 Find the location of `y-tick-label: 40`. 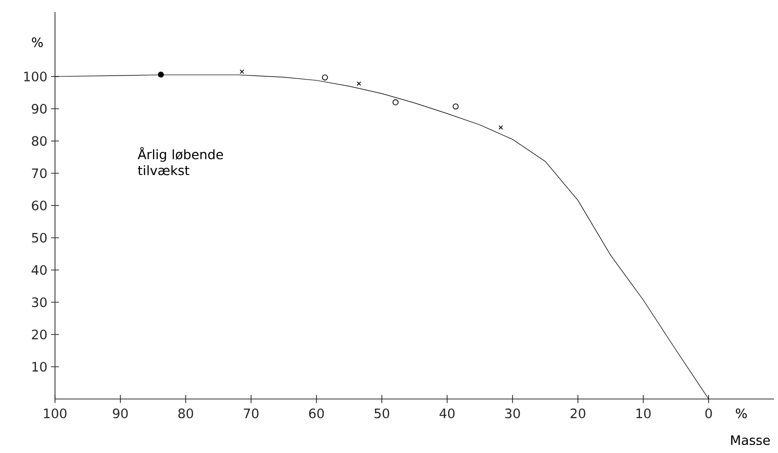

y-tick-label: 40 is located at coordinates (39, 270).